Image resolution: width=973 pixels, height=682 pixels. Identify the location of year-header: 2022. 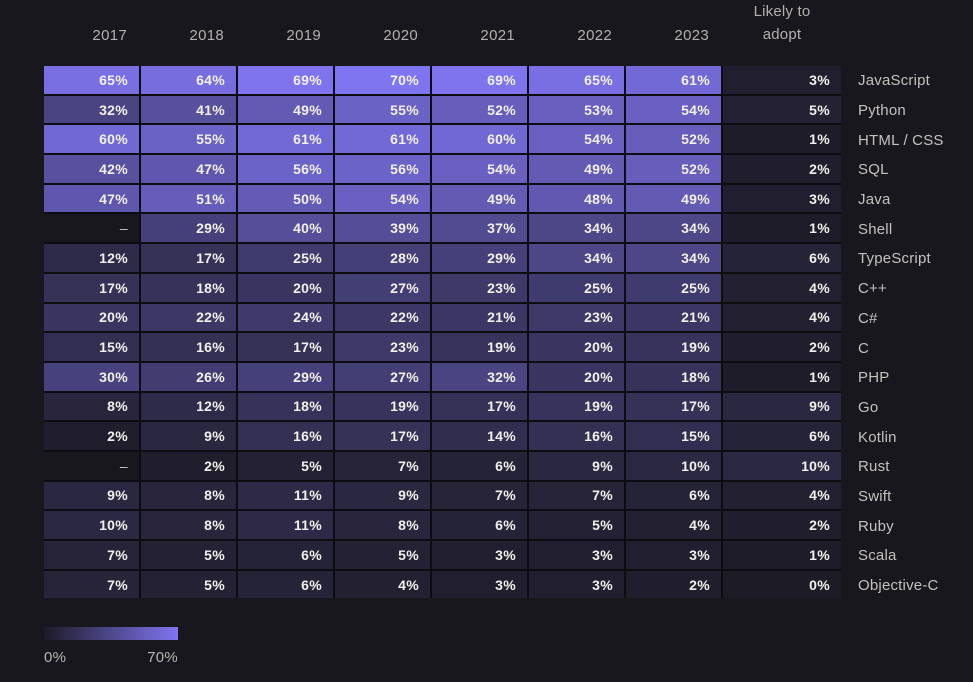
(594, 35).